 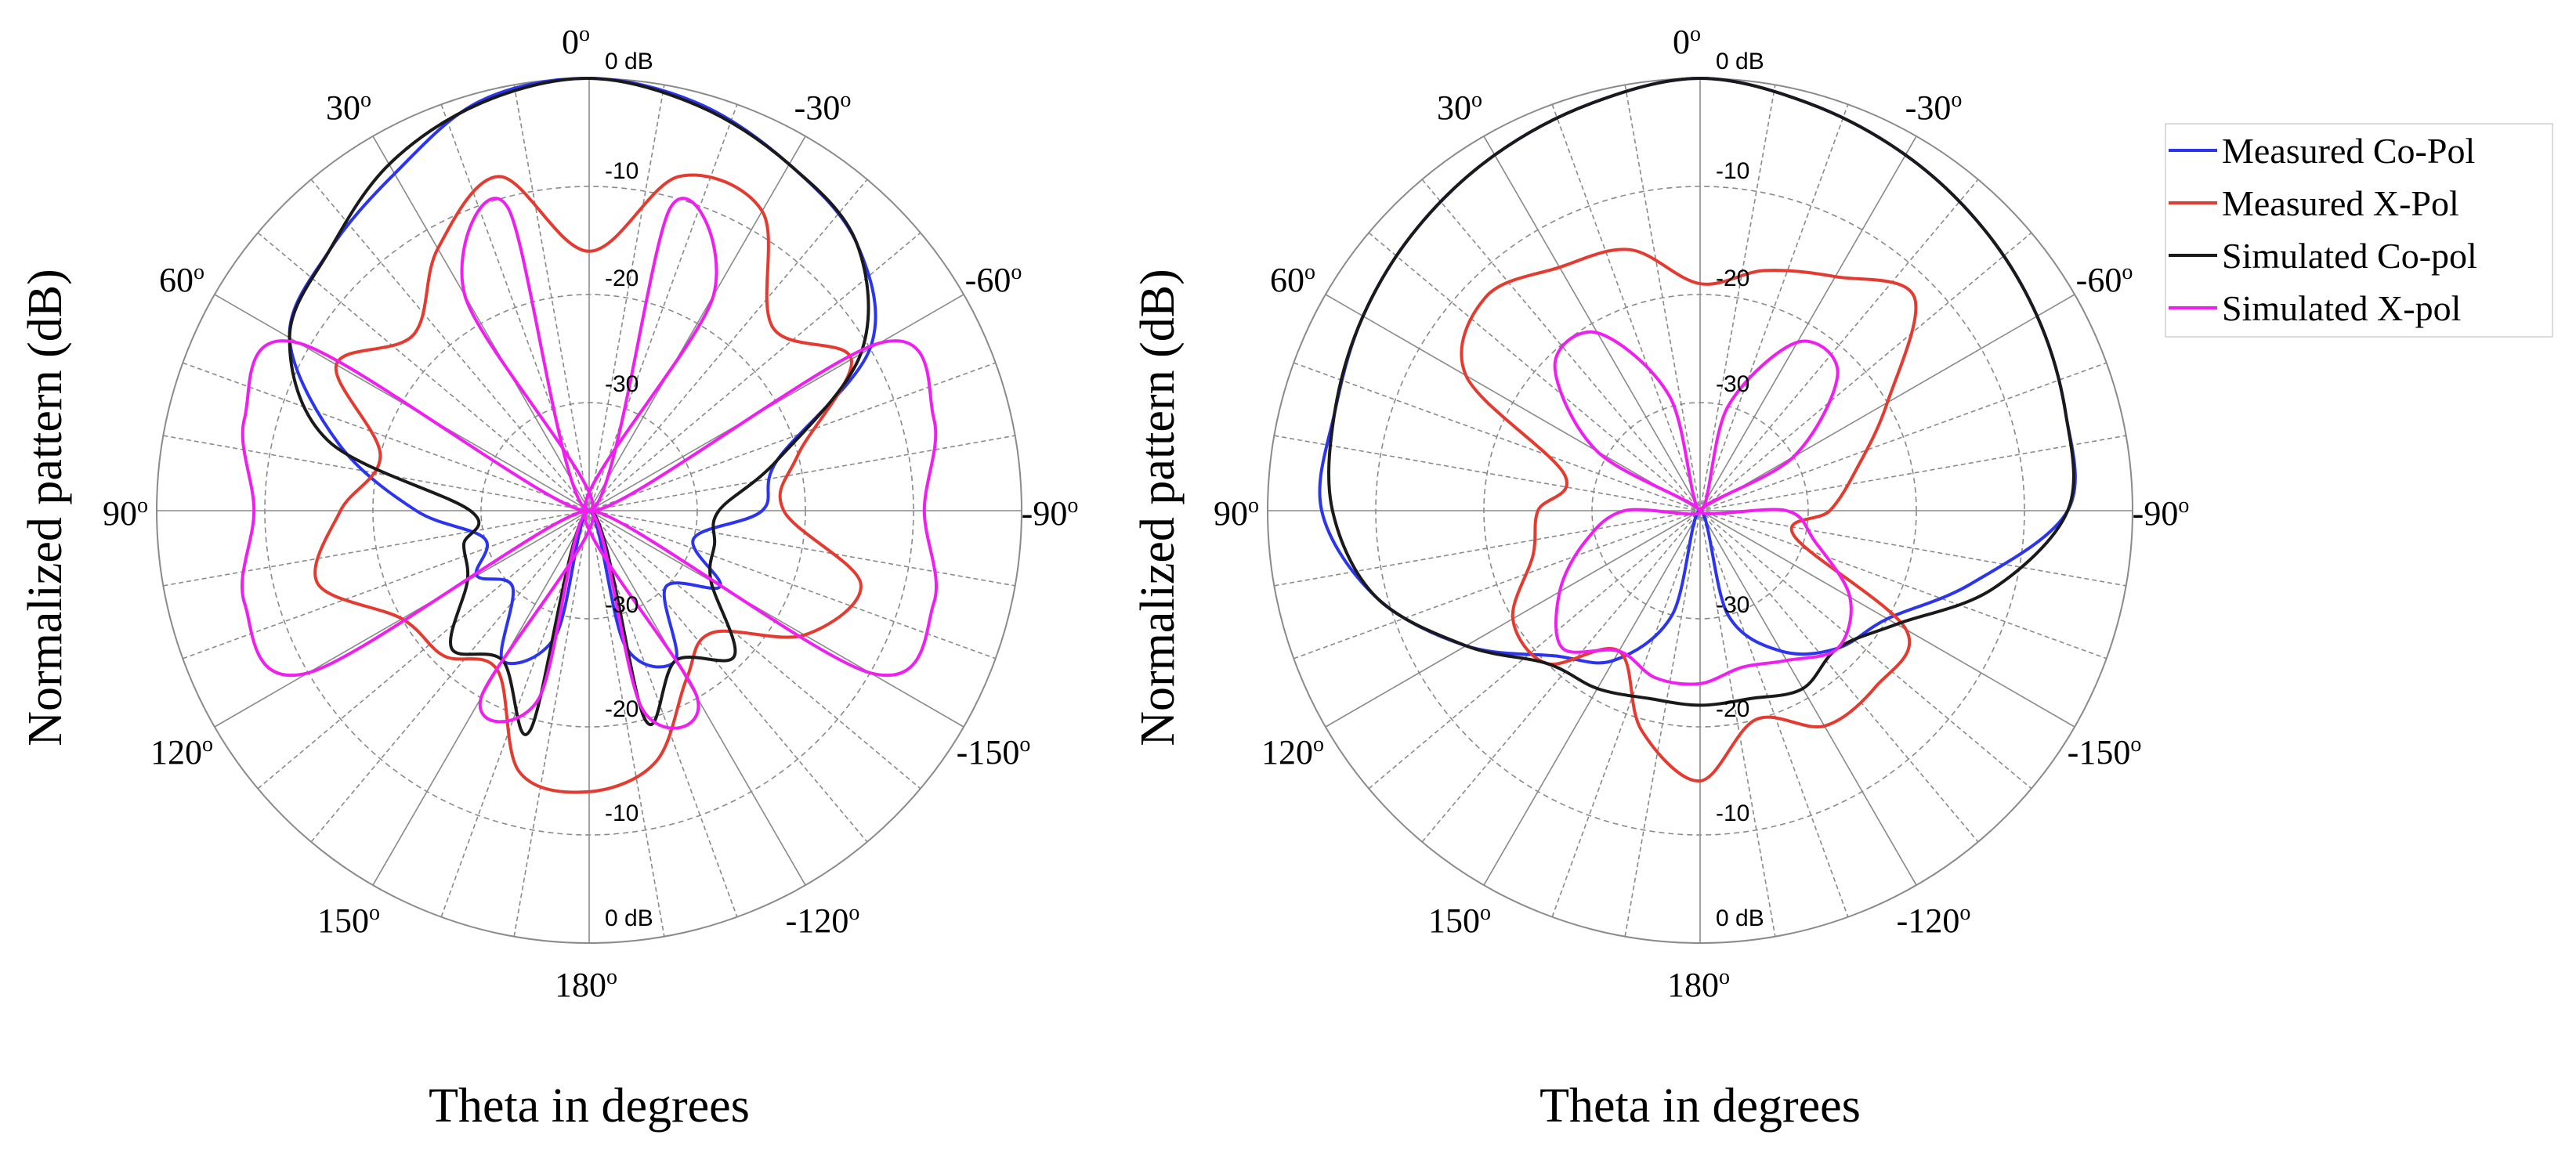 I want to click on legend-box, so click(x=2359, y=230).